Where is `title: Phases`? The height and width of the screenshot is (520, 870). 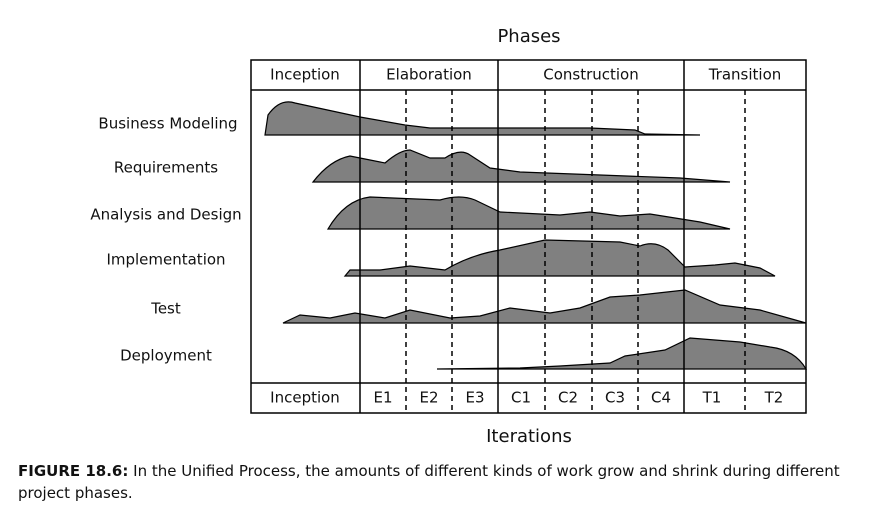
title: Phases is located at coordinates (528, 36).